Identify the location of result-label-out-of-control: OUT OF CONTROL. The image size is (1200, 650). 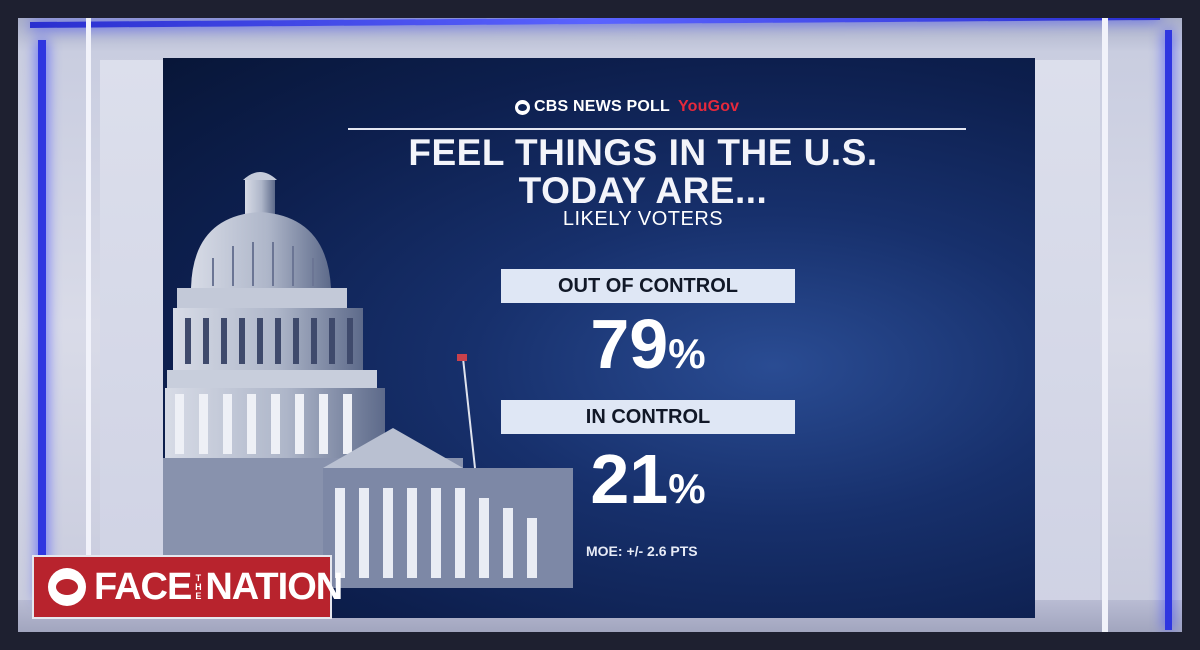
(648, 286).